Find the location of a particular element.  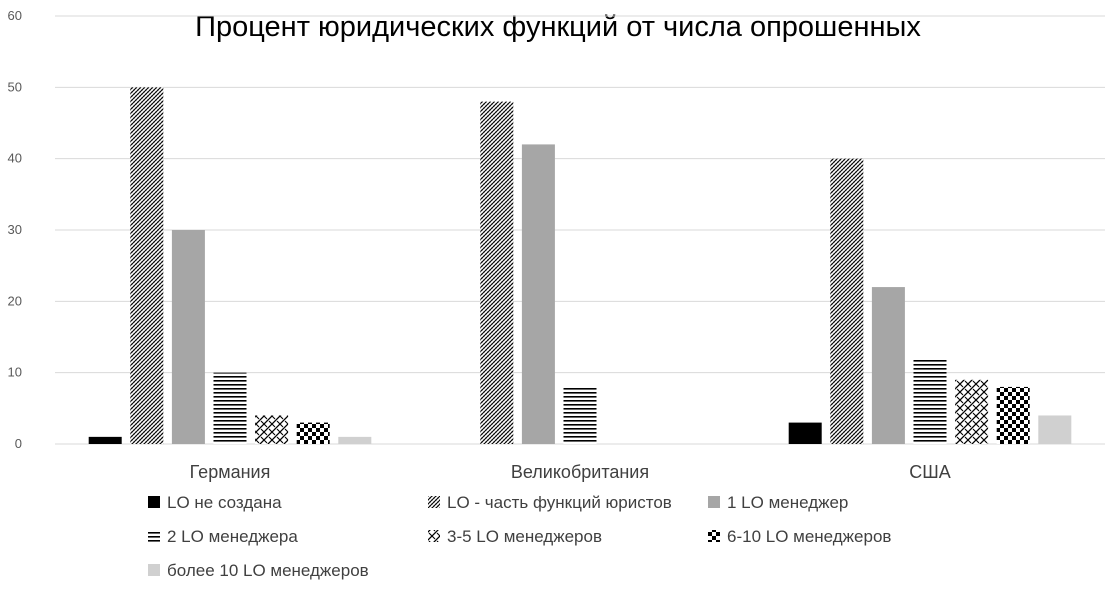

x-category-label: США is located at coordinates (930, 472).